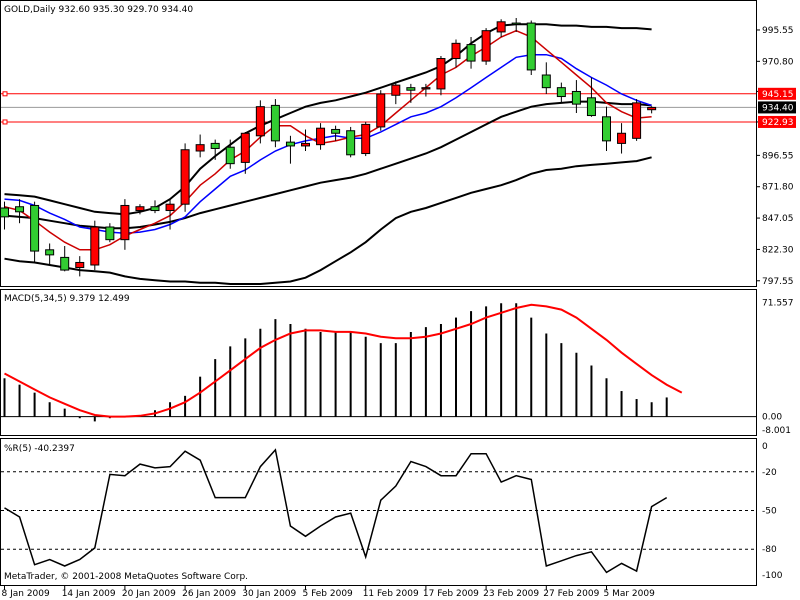 The width and height of the screenshot is (800, 600). I want to click on wpr-axis: 0 -20 -50 -80 -100, so click(772, 511).